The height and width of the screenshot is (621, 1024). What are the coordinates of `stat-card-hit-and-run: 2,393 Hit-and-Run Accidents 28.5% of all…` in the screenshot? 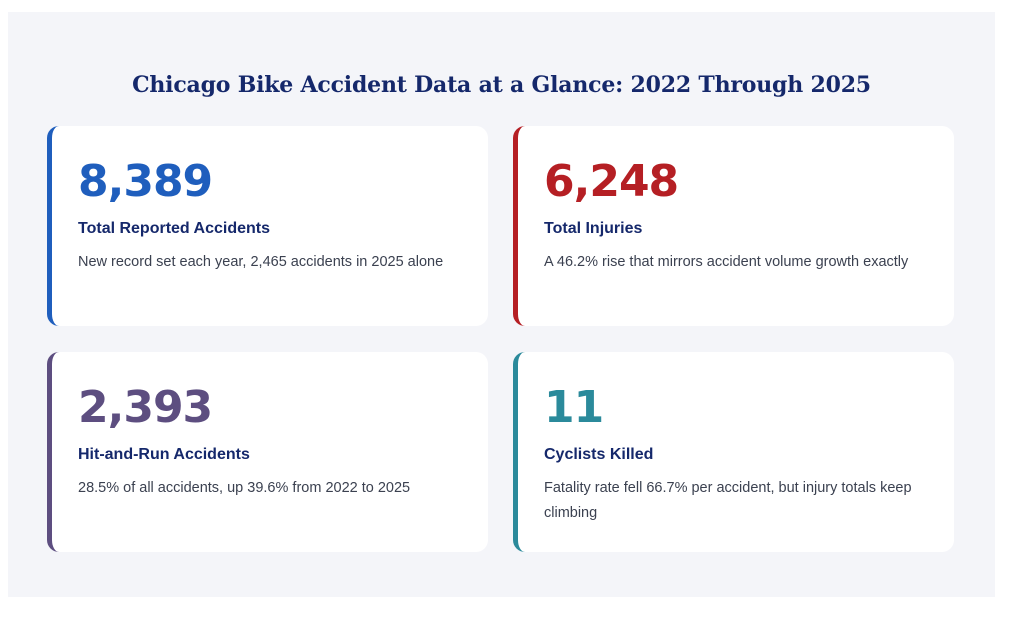 It's located at (267, 452).